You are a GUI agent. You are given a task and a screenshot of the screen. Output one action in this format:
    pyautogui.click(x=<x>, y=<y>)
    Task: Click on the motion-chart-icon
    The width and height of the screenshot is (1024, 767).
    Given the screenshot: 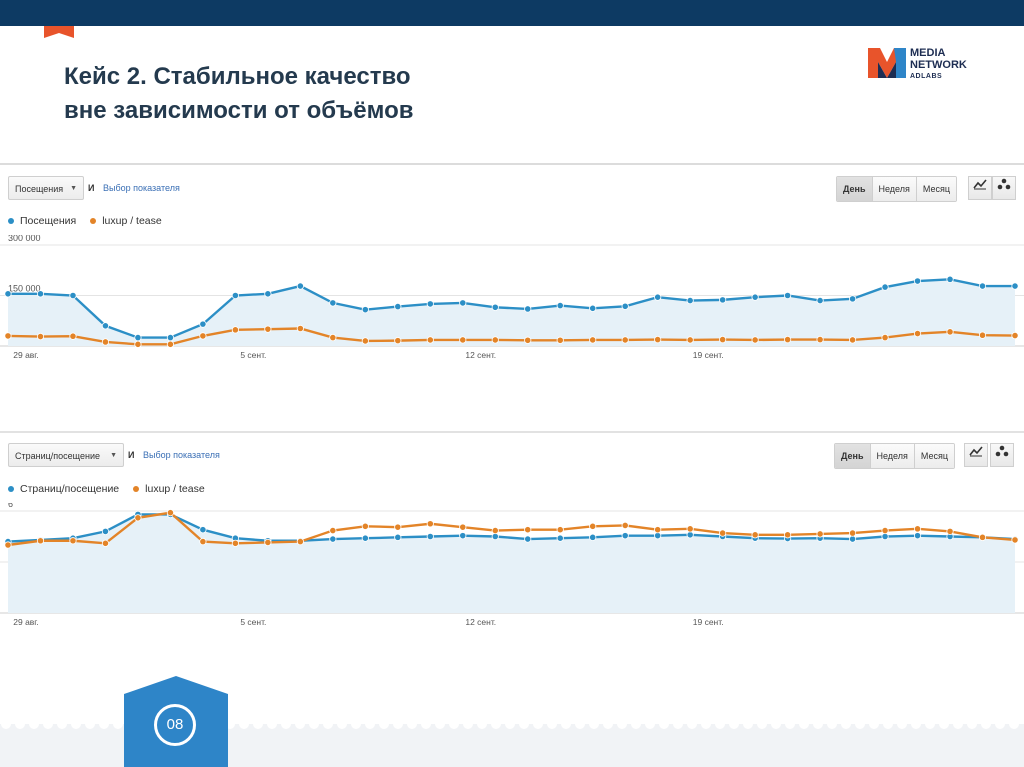 What is the action you would take?
    pyautogui.click(x=1004, y=188)
    